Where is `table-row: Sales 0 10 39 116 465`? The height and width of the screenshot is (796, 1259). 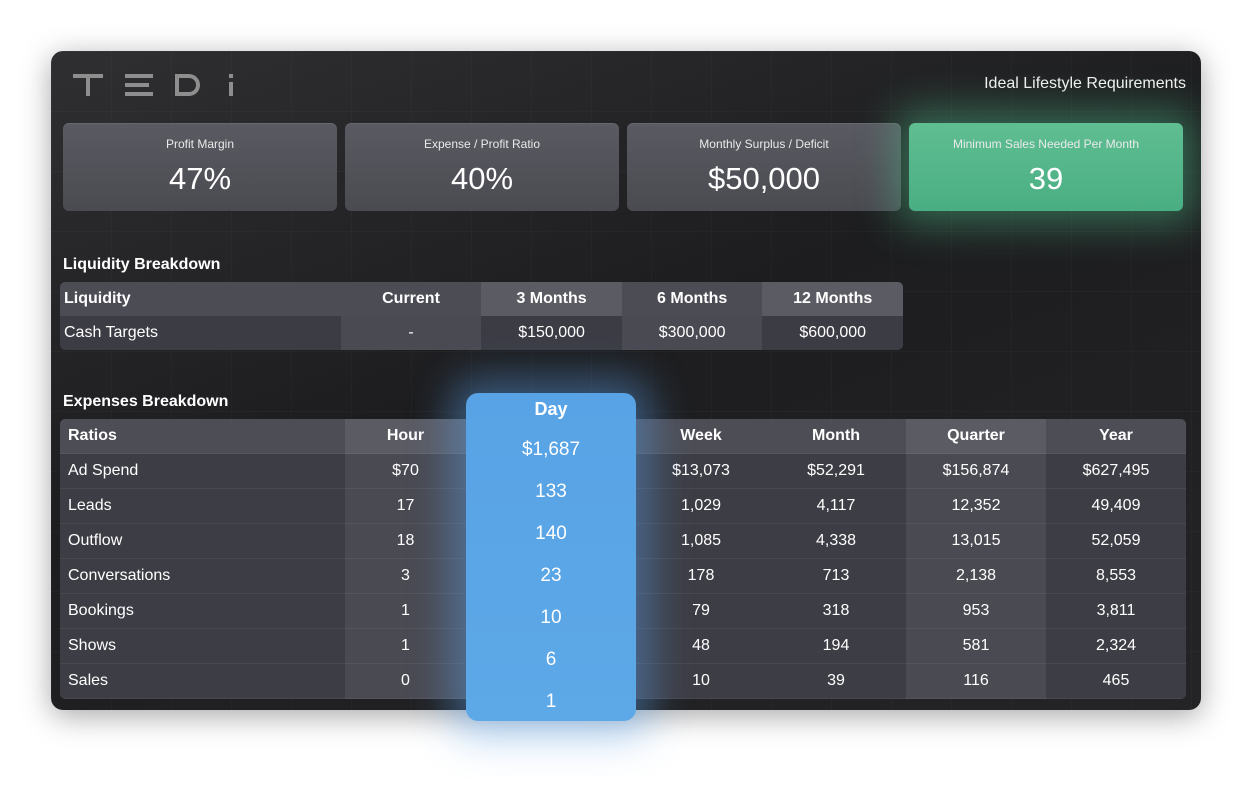
table-row: Sales 0 10 39 116 465 is located at coordinates (623, 681).